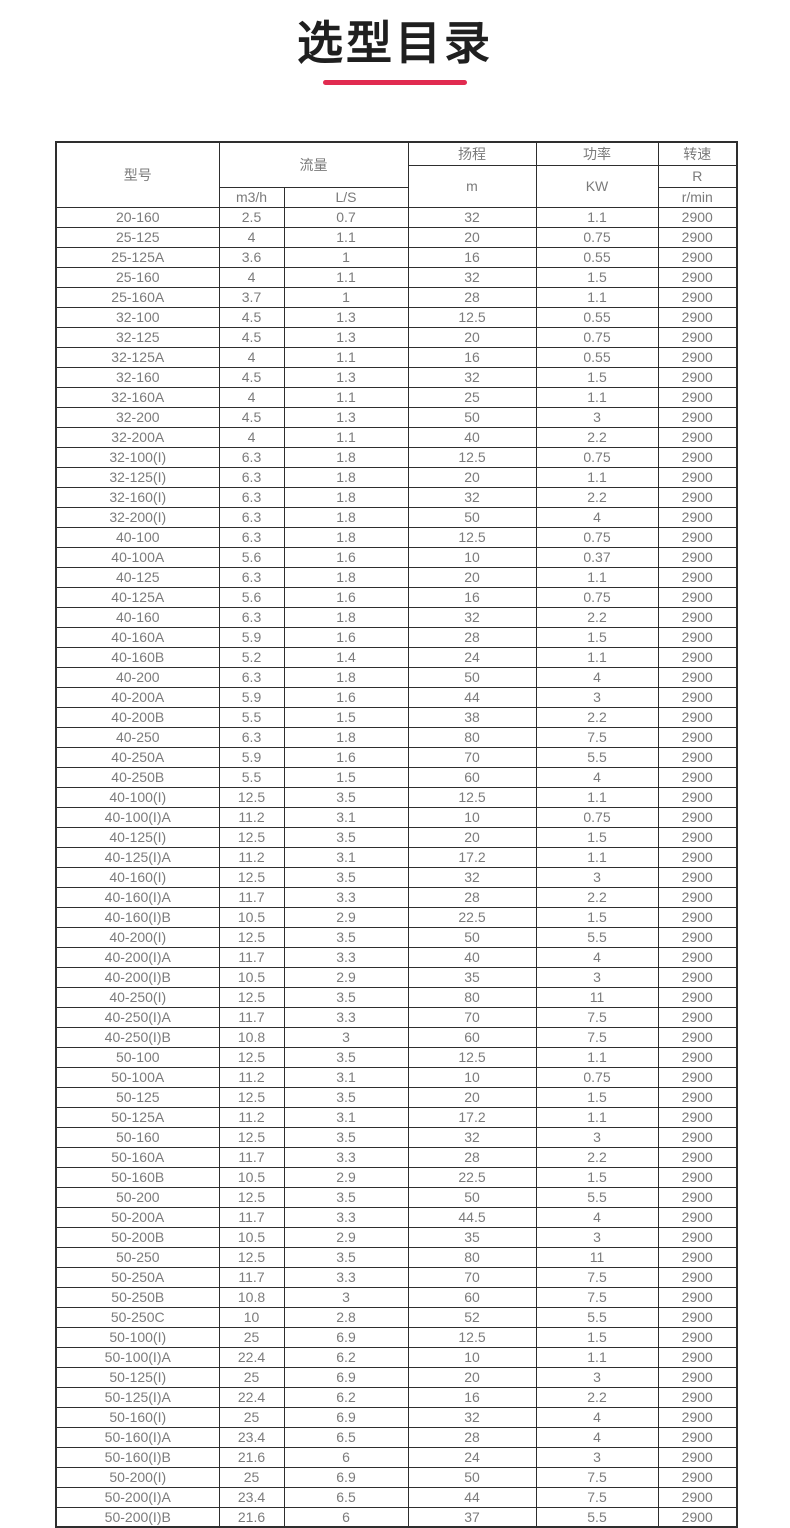 Image resolution: width=790 pixels, height=1528 pixels. What do you see at coordinates (251, 1037) in the screenshot?
I see `flow-m3h-cell: 10.8` at bounding box center [251, 1037].